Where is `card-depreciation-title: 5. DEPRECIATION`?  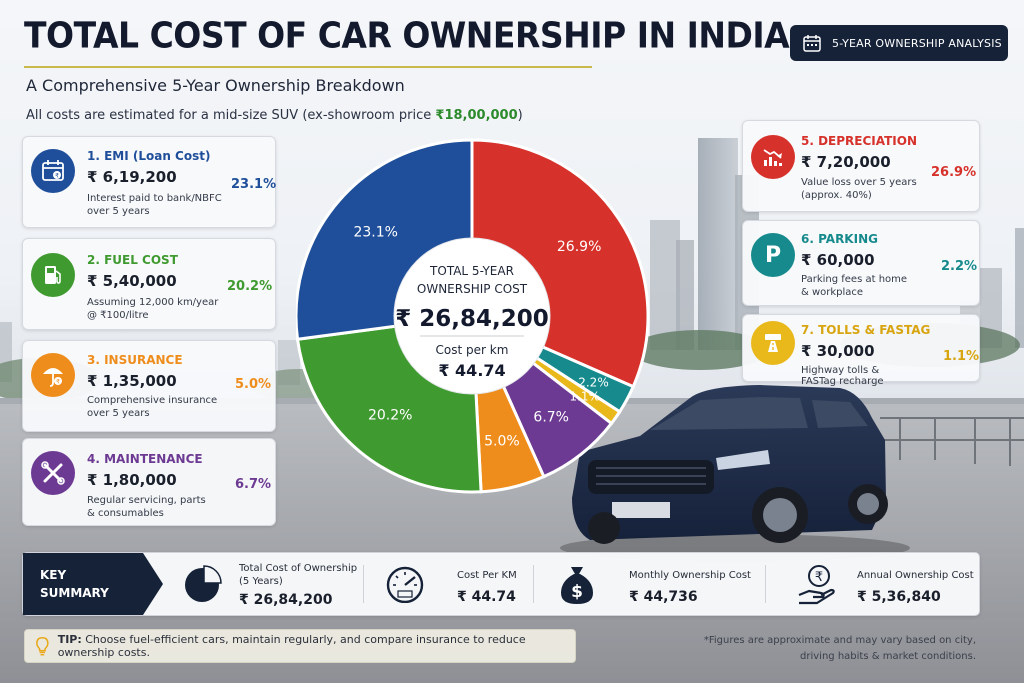 card-depreciation-title: 5. DEPRECIATION is located at coordinates (859, 141).